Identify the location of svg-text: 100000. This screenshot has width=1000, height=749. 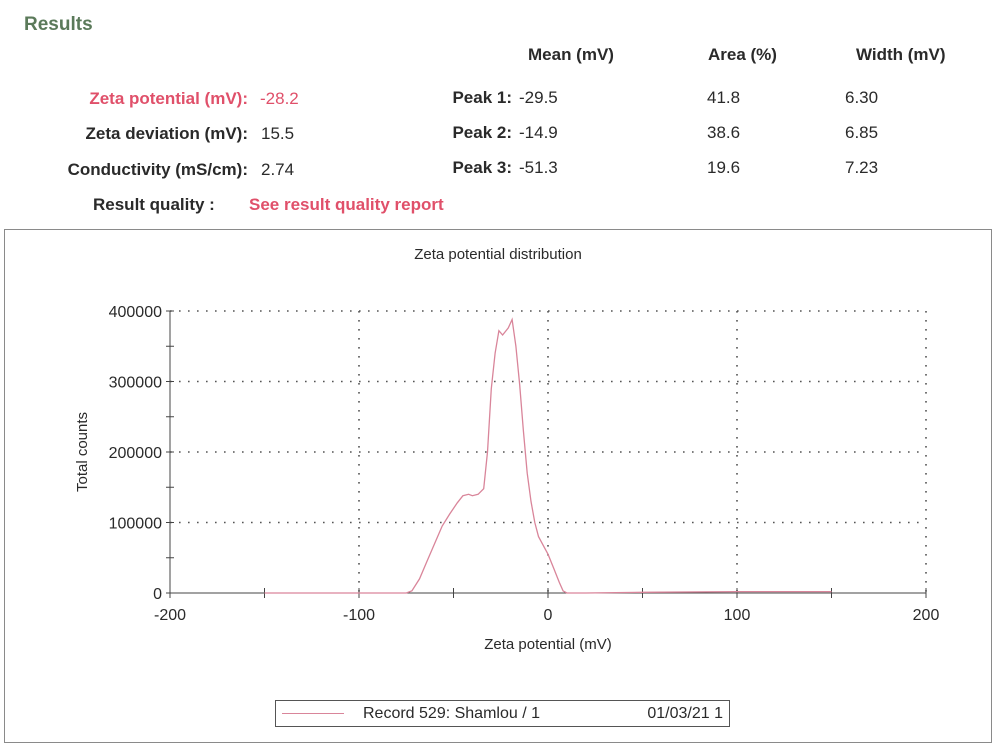
(135, 524).